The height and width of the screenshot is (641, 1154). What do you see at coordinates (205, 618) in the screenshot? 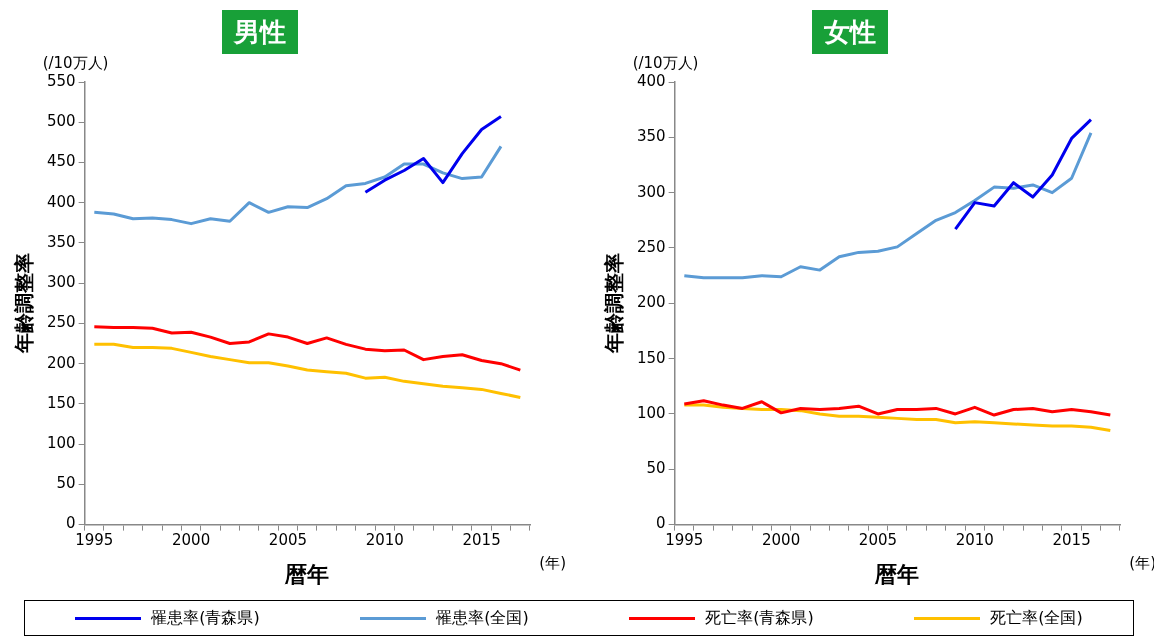
I see `legend-label: 罹患率(青森県)` at bounding box center [205, 618].